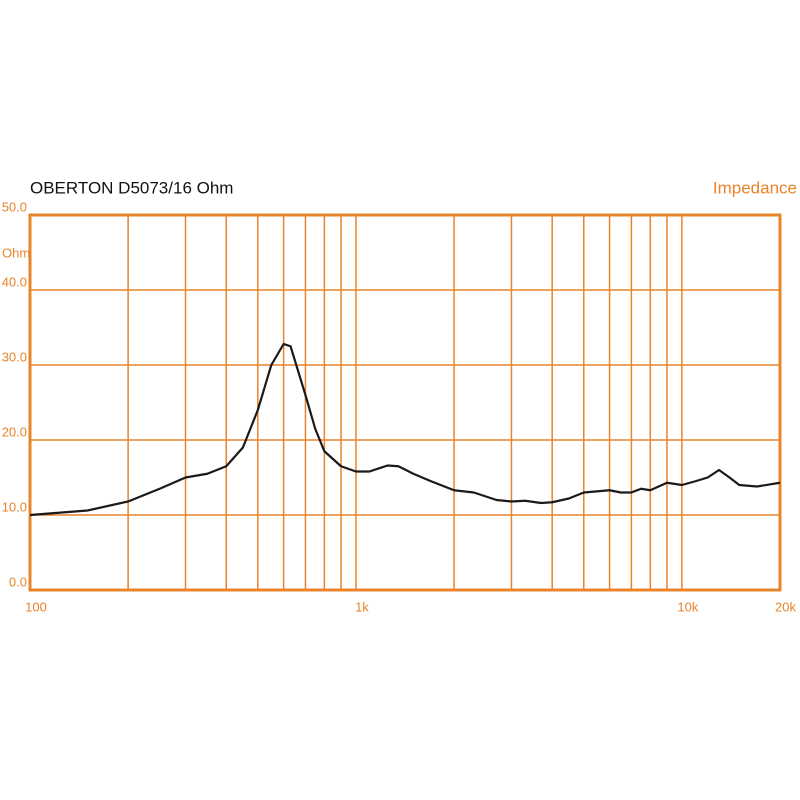 Image resolution: width=800 pixels, height=800 pixels. What do you see at coordinates (687, 606) in the screenshot?
I see `x-tick-label: 10k` at bounding box center [687, 606].